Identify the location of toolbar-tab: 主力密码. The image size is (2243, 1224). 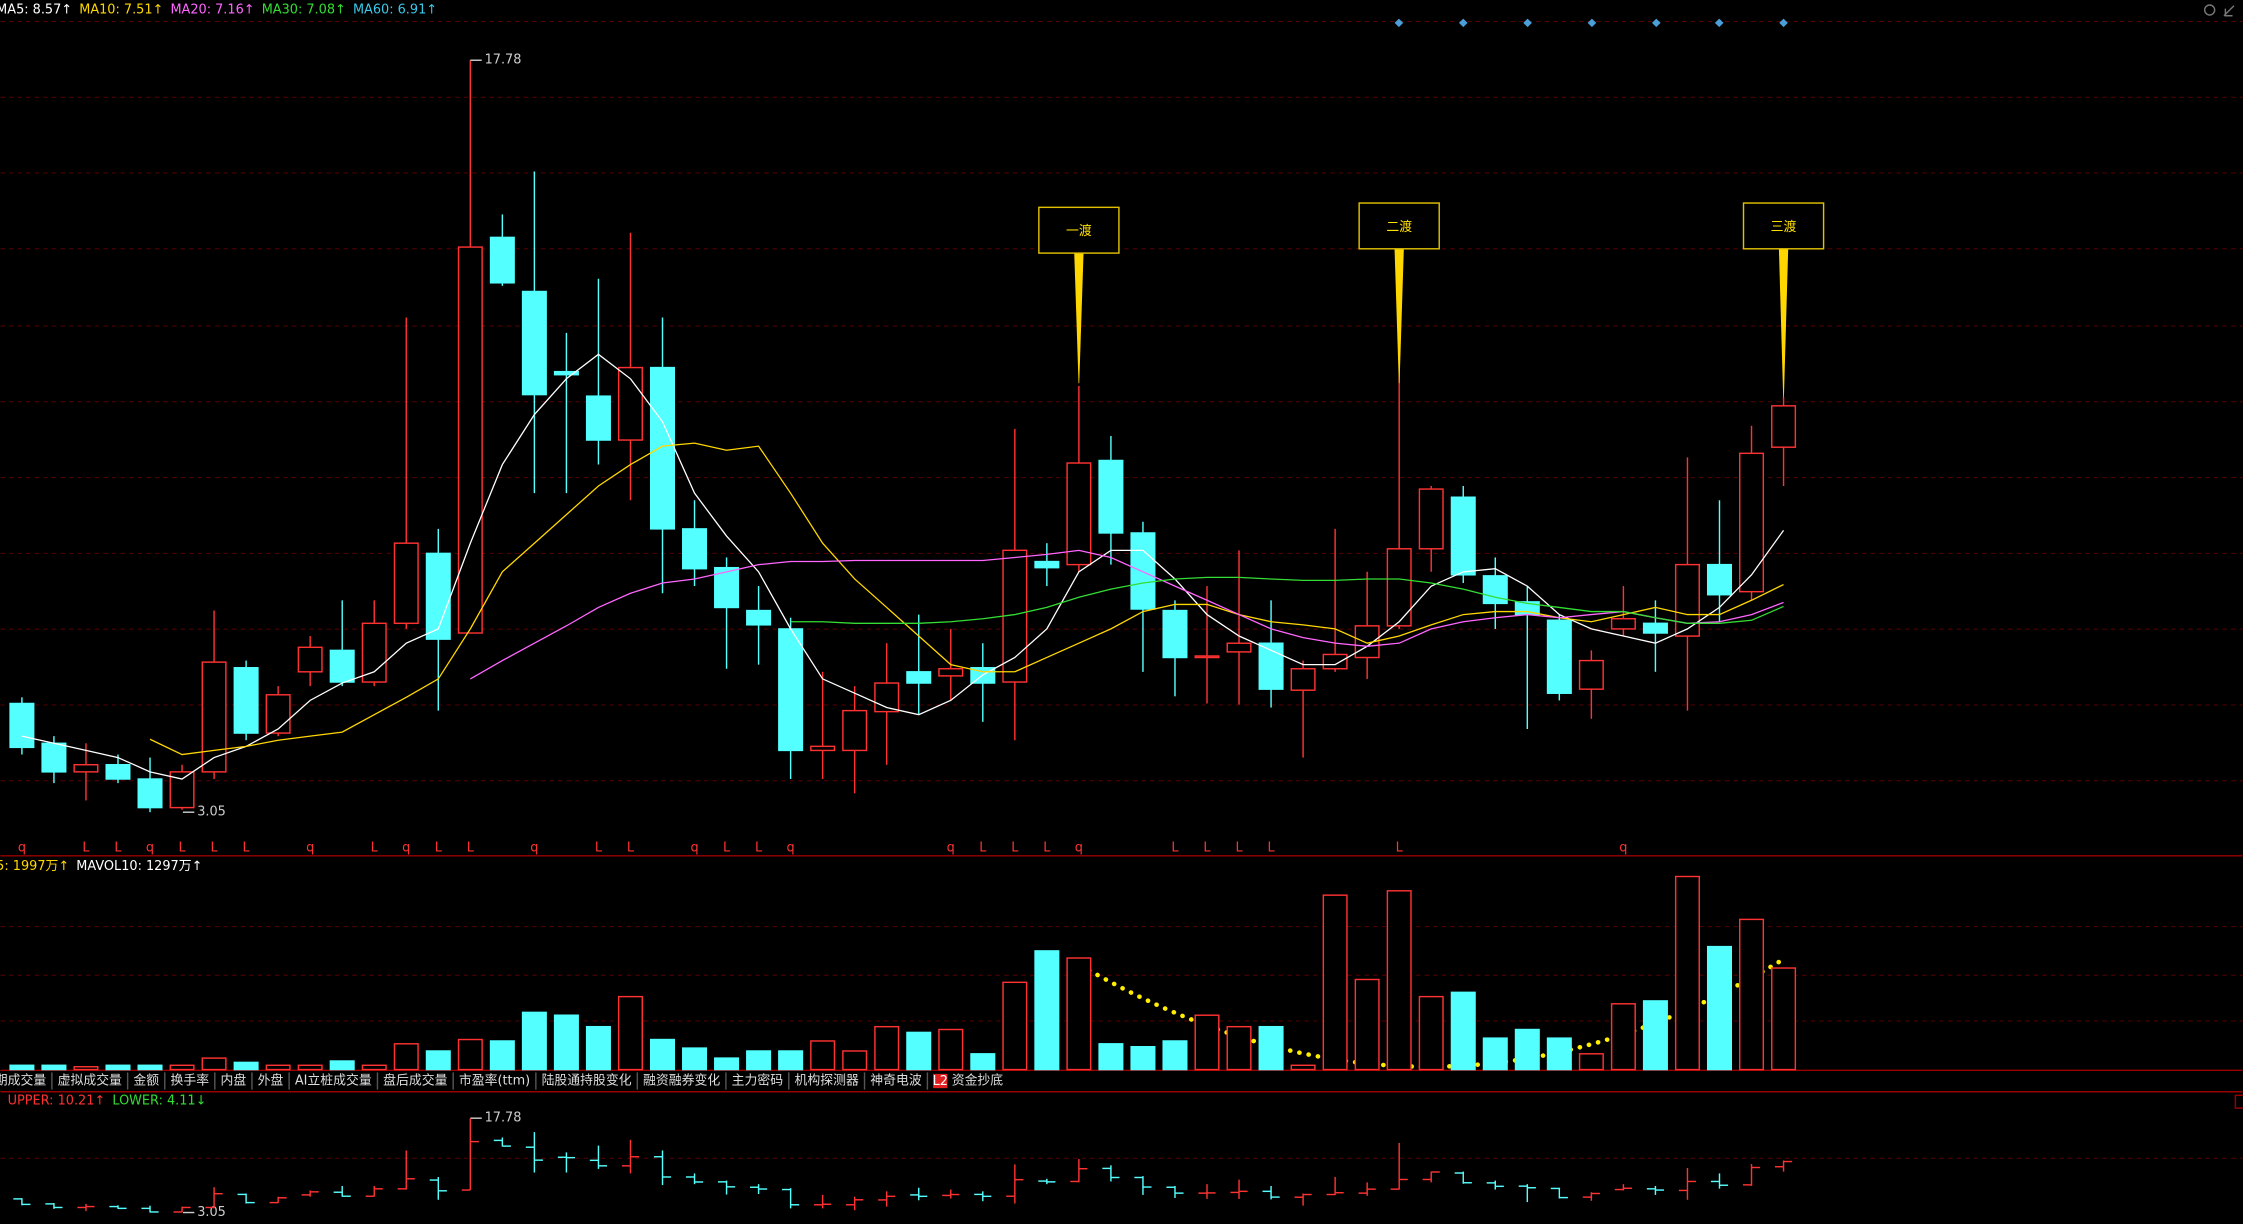
(758, 1081).